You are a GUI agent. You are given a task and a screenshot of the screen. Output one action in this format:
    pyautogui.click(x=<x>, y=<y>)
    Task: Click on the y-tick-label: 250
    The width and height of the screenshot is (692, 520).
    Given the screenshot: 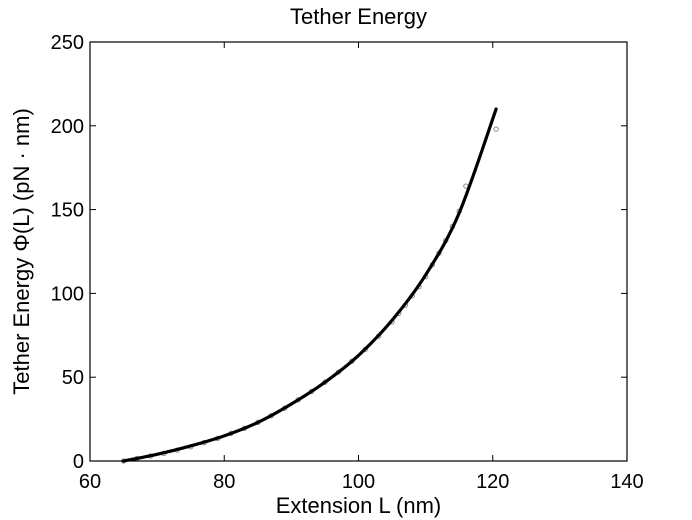 What is the action you would take?
    pyautogui.click(x=67, y=43)
    